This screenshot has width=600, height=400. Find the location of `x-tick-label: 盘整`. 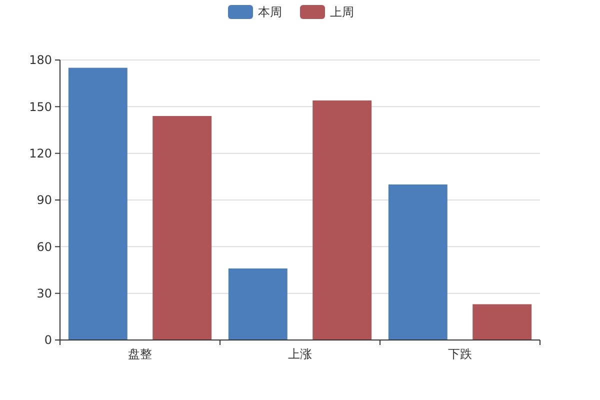

x-tick-label: 盘整 is located at coordinates (140, 354).